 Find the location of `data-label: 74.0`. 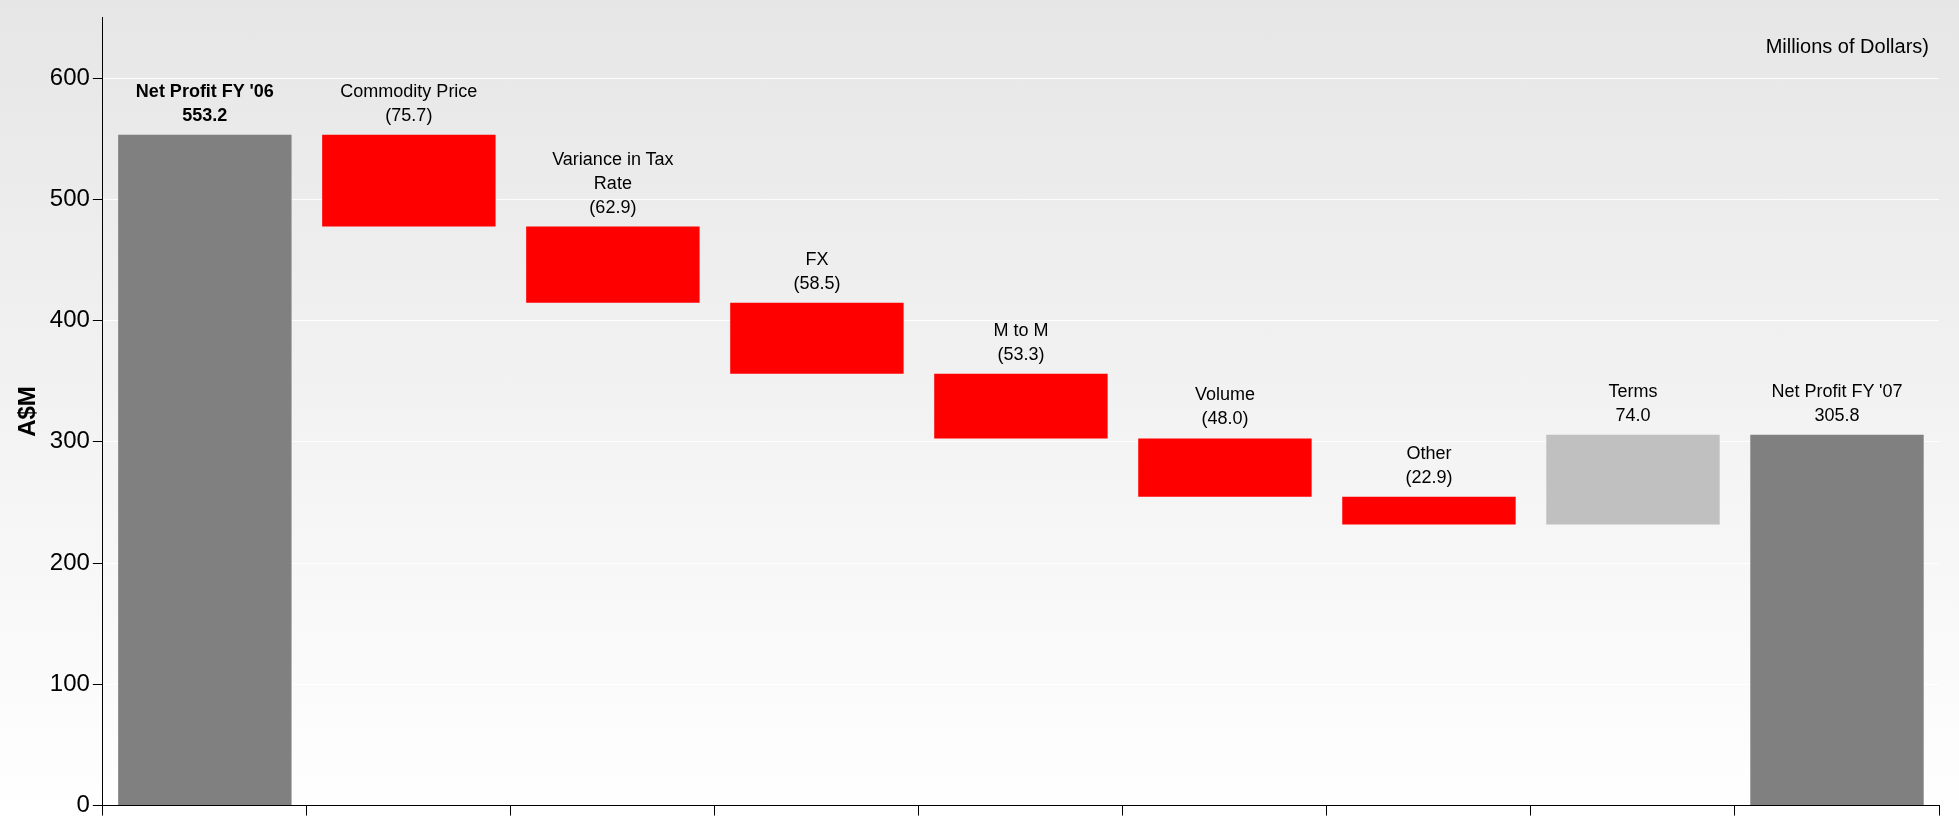

data-label: 74.0 is located at coordinates (1633, 414).